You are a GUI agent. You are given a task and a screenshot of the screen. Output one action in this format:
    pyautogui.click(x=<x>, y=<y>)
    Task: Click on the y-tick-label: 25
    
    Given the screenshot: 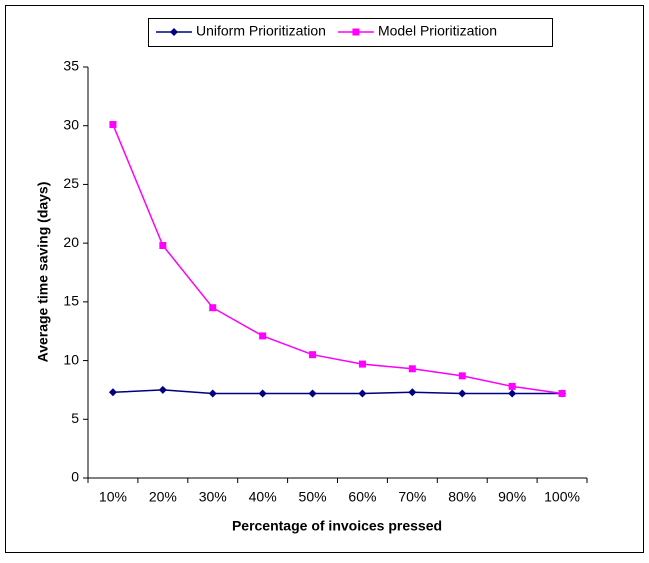 What is the action you would take?
    pyautogui.click(x=71, y=183)
    